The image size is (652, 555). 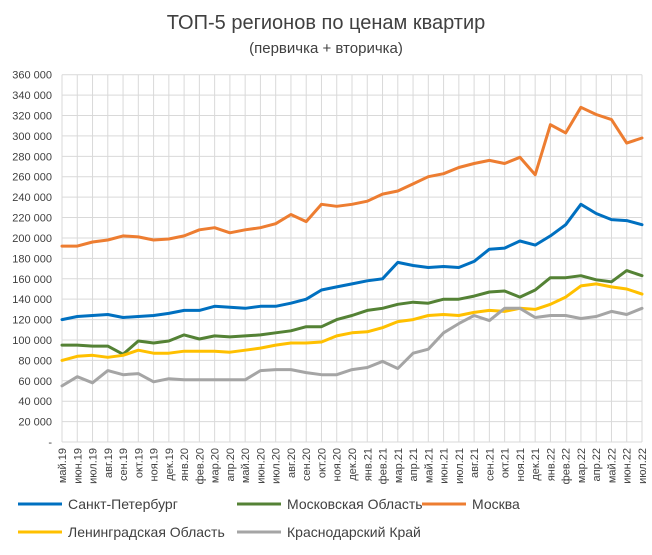 What do you see at coordinates (475, 463) in the screenshot?
I see `x-tick-label: авг.21` at bounding box center [475, 463].